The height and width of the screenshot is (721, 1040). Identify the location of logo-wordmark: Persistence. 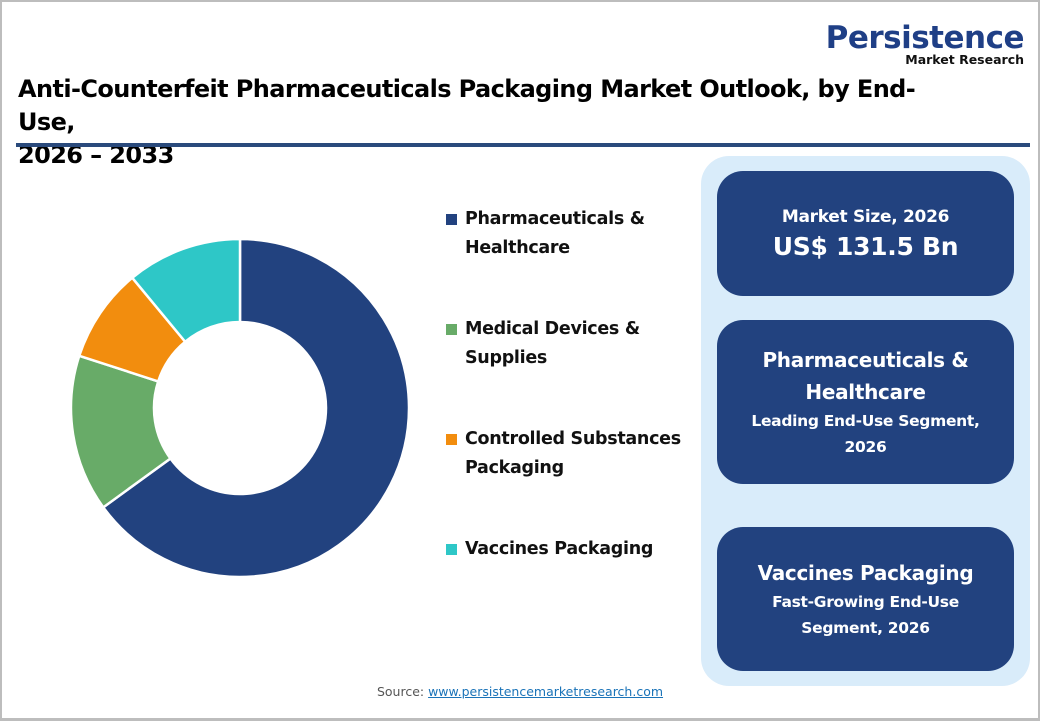
(925, 38).